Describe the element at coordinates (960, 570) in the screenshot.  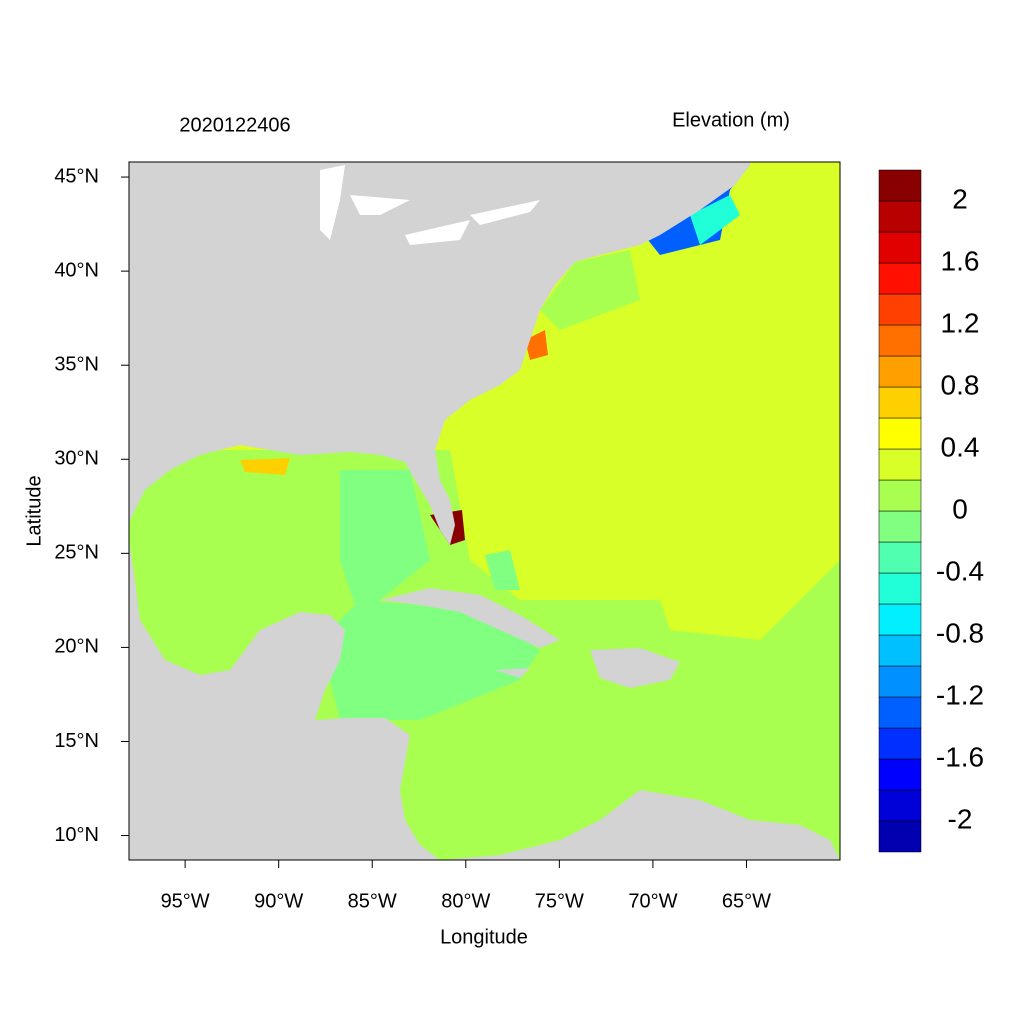
I see `colorbar-label: -0.4` at that location.